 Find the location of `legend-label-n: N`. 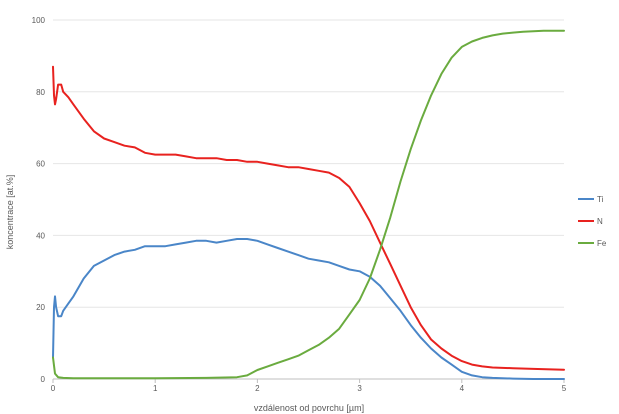

legend-label-n: N is located at coordinates (600, 221).